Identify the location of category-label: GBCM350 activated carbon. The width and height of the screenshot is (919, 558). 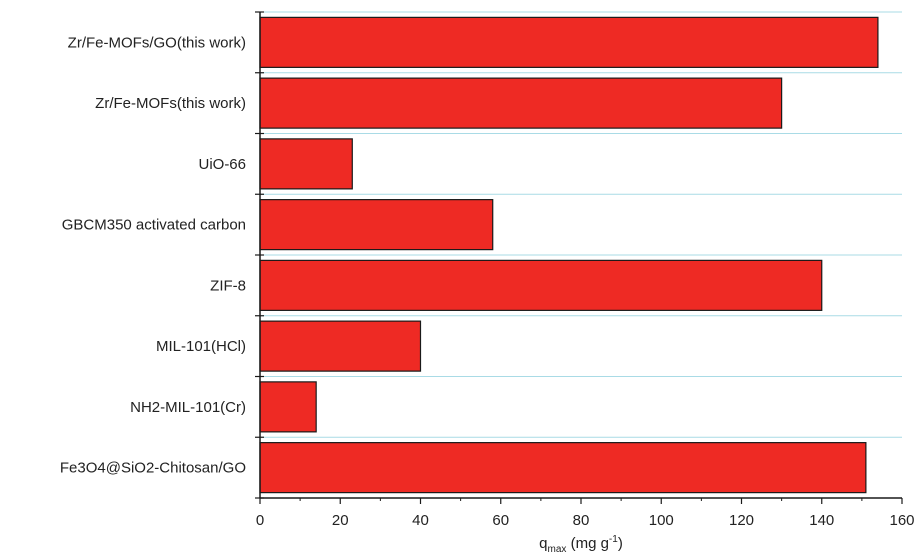
(154, 225).